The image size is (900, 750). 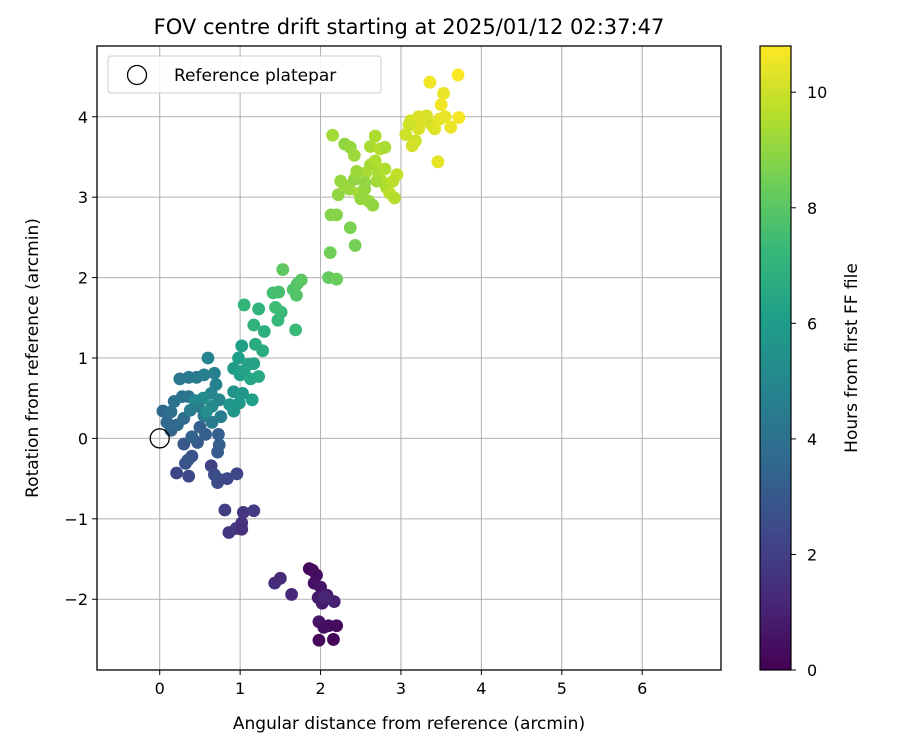 What do you see at coordinates (160, 688) in the screenshot?
I see `x-tick-label: 0` at bounding box center [160, 688].